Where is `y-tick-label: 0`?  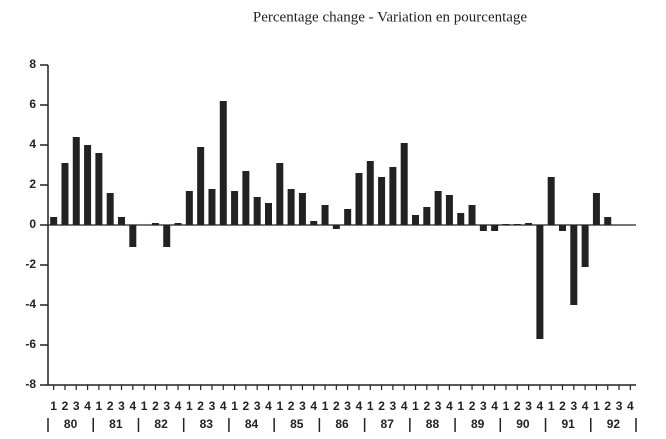
y-tick-label: 0 is located at coordinates (32, 224).